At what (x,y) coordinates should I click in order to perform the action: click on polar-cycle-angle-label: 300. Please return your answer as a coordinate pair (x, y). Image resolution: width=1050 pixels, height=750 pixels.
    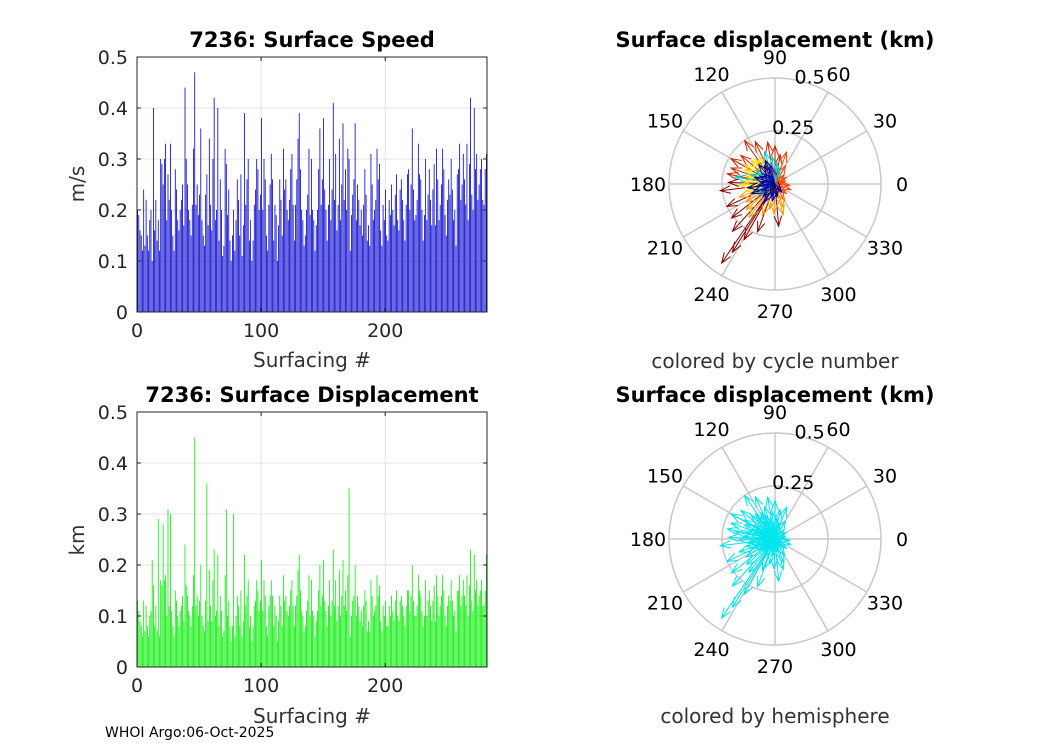
    Looking at the image, I should click on (838, 295).